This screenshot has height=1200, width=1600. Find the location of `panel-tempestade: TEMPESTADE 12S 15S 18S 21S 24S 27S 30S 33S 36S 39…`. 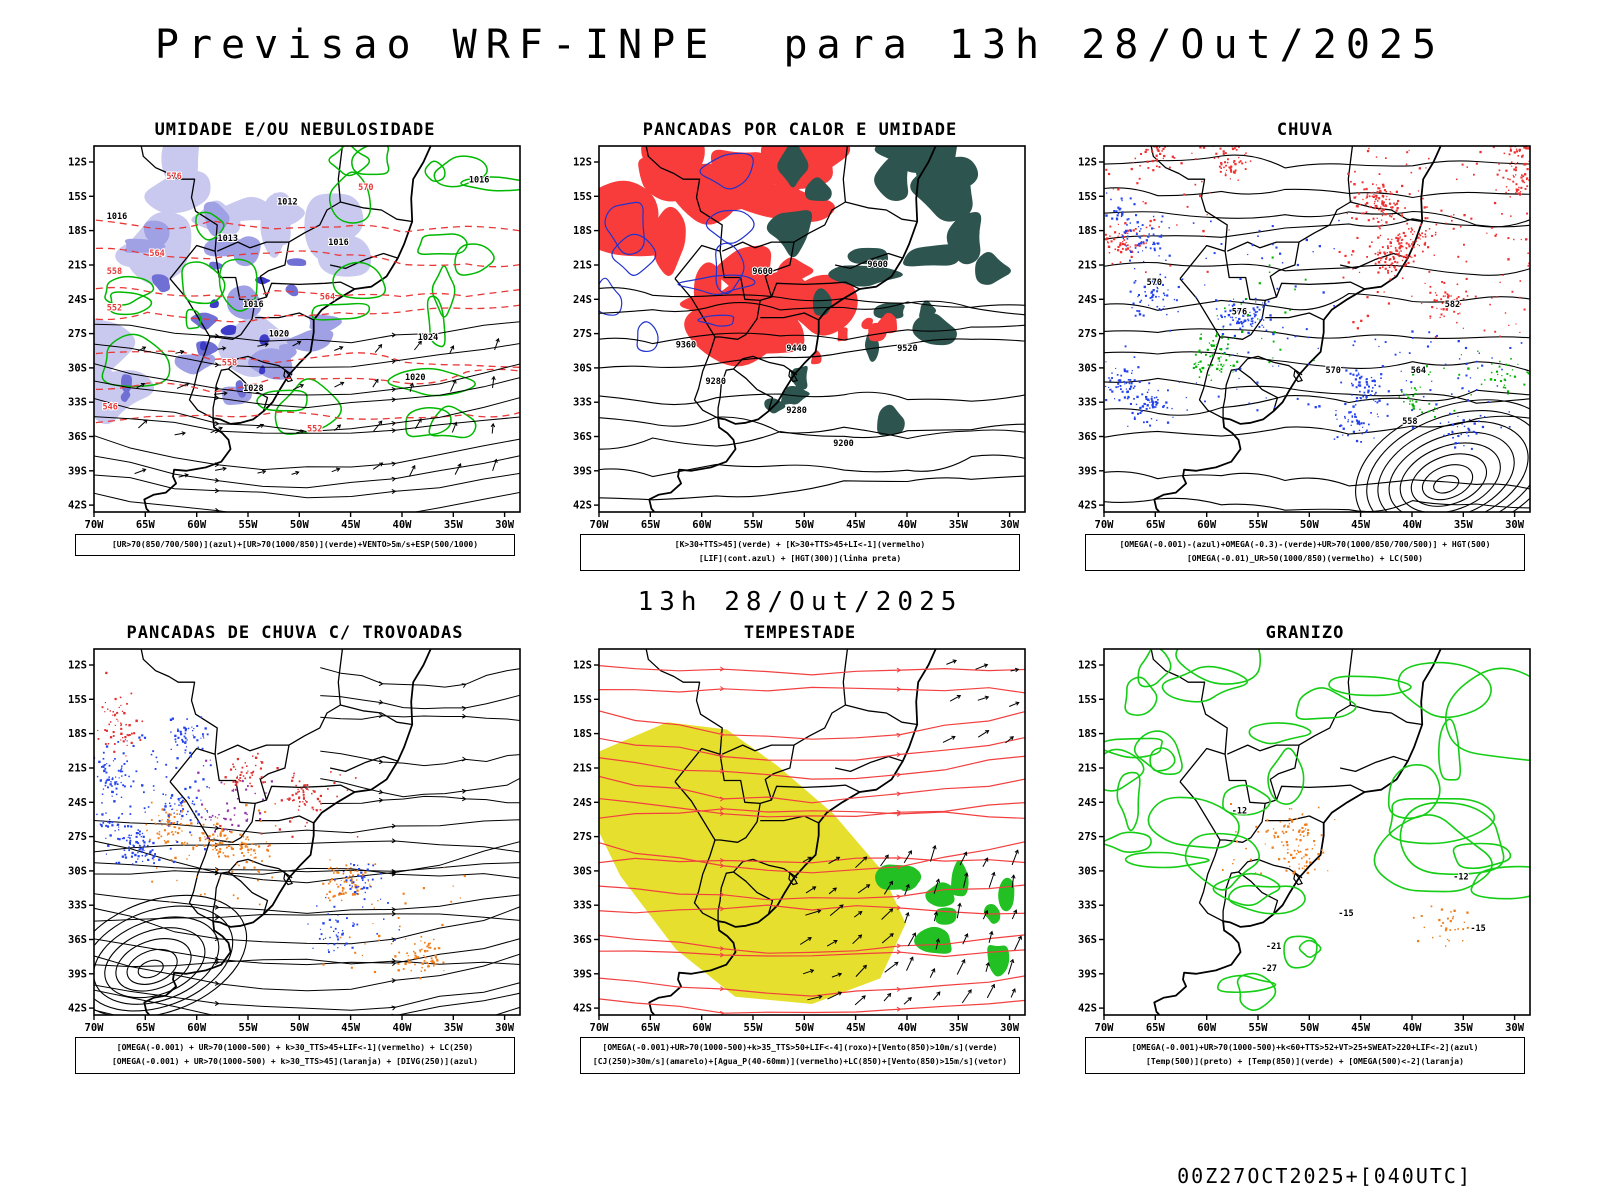

panel-tempestade: TEMPESTADE 12S 15S 18S 21S 24S 27S 30S 33S 36S 39… is located at coordinates (800, 848).